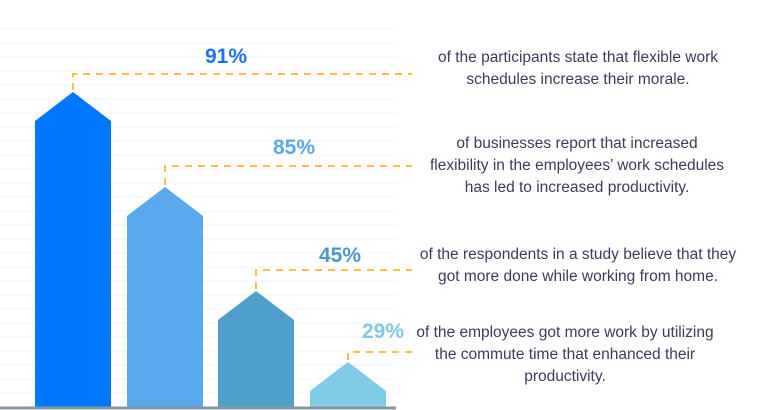 The height and width of the screenshot is (410, 784). Describe the element at coordinates (294, 147) in the screenshot. I see `value-label-2: 85%` at that location.